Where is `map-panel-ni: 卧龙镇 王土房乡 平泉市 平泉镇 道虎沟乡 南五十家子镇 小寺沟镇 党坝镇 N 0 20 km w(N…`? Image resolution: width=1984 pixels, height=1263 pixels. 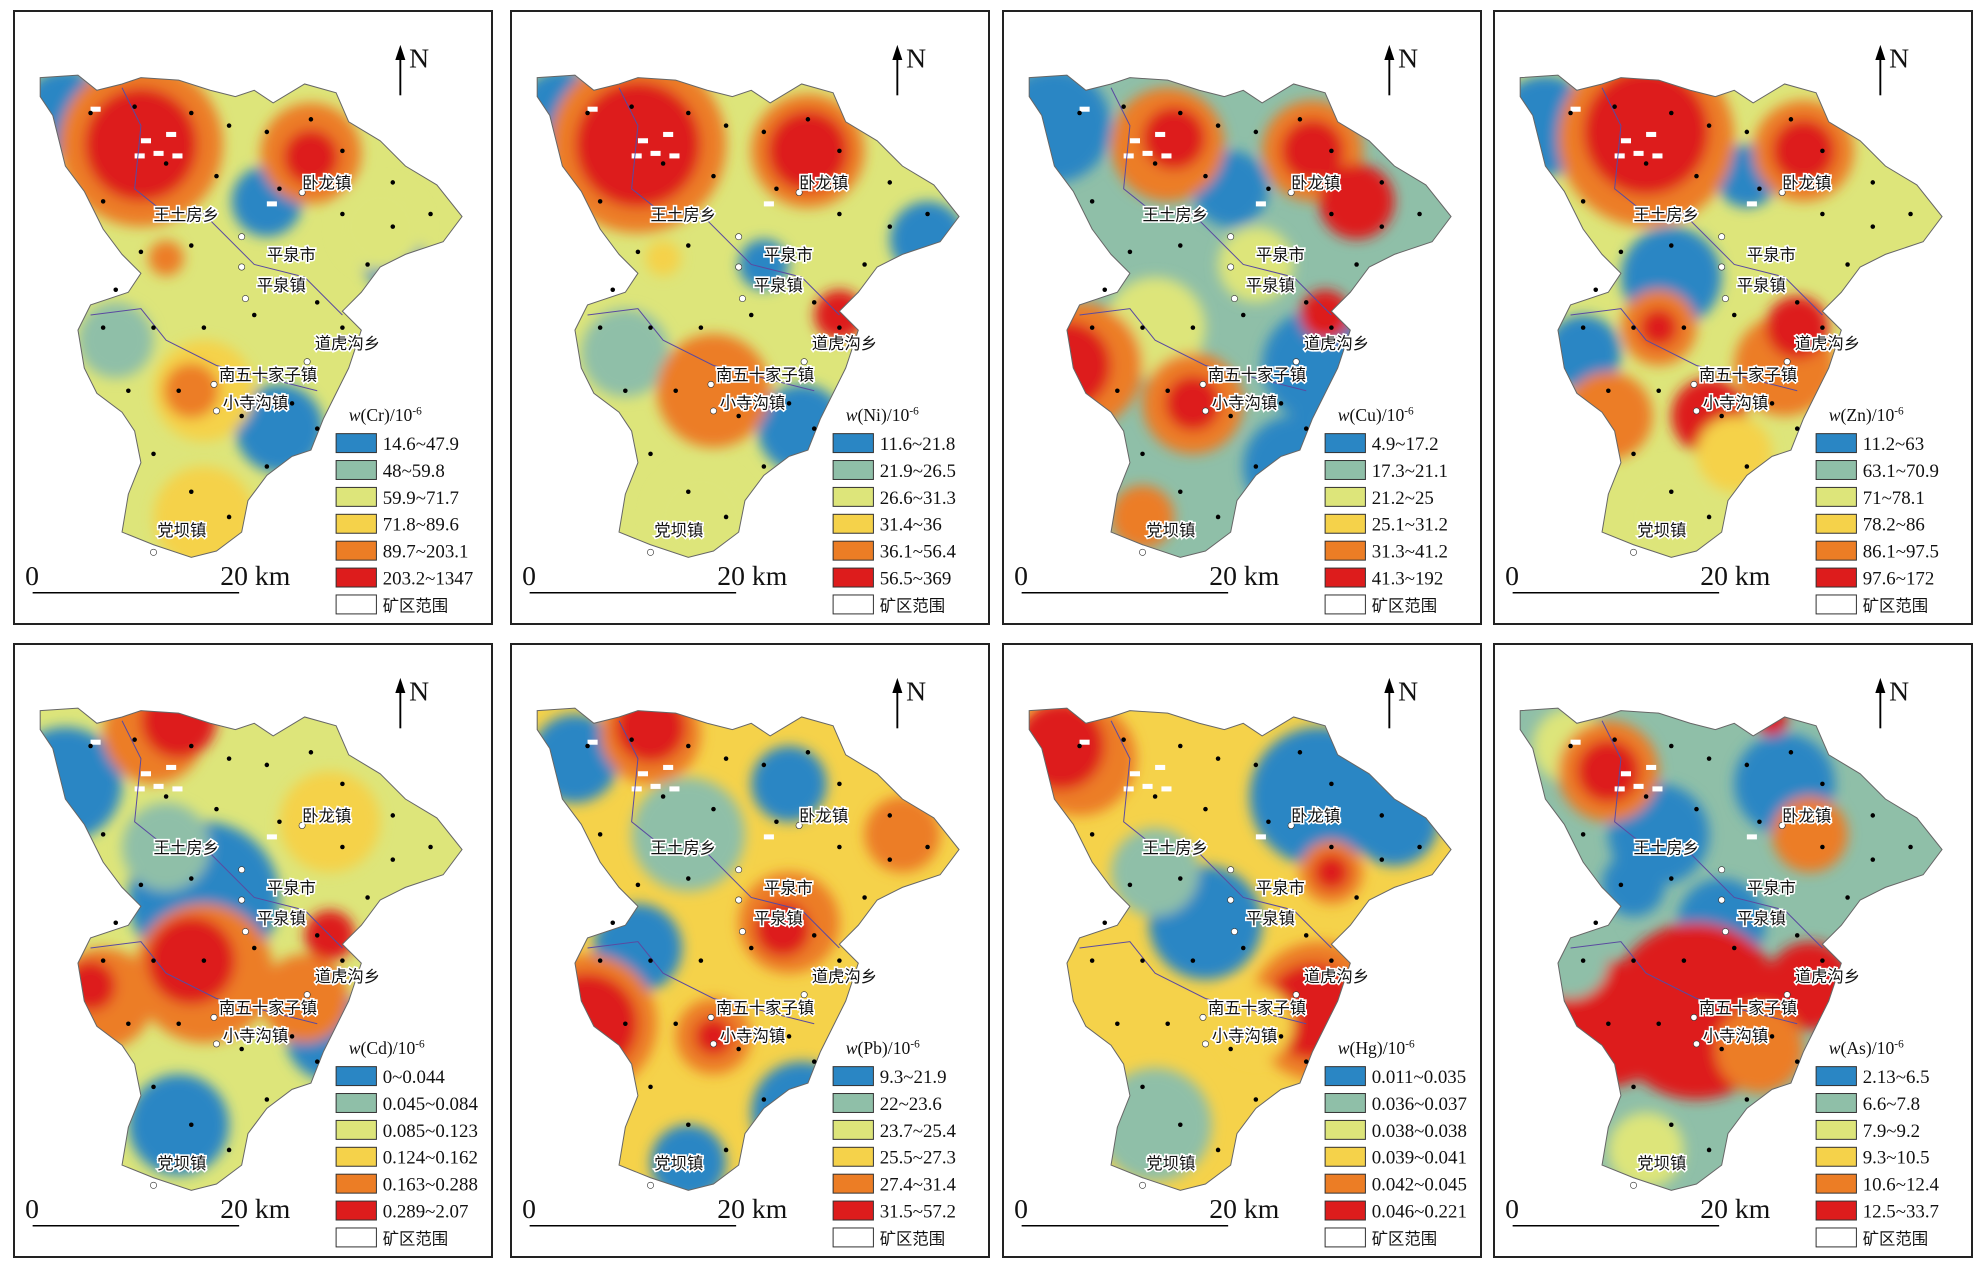 map-panel-ni: 卧龙镇 王土房乡 平泉市 平泉镇 道虎沟乡 南五十家子镇 小寺沟镇 党坝镇 N 0 20 km w(N… is located at coordinates (750, 317).